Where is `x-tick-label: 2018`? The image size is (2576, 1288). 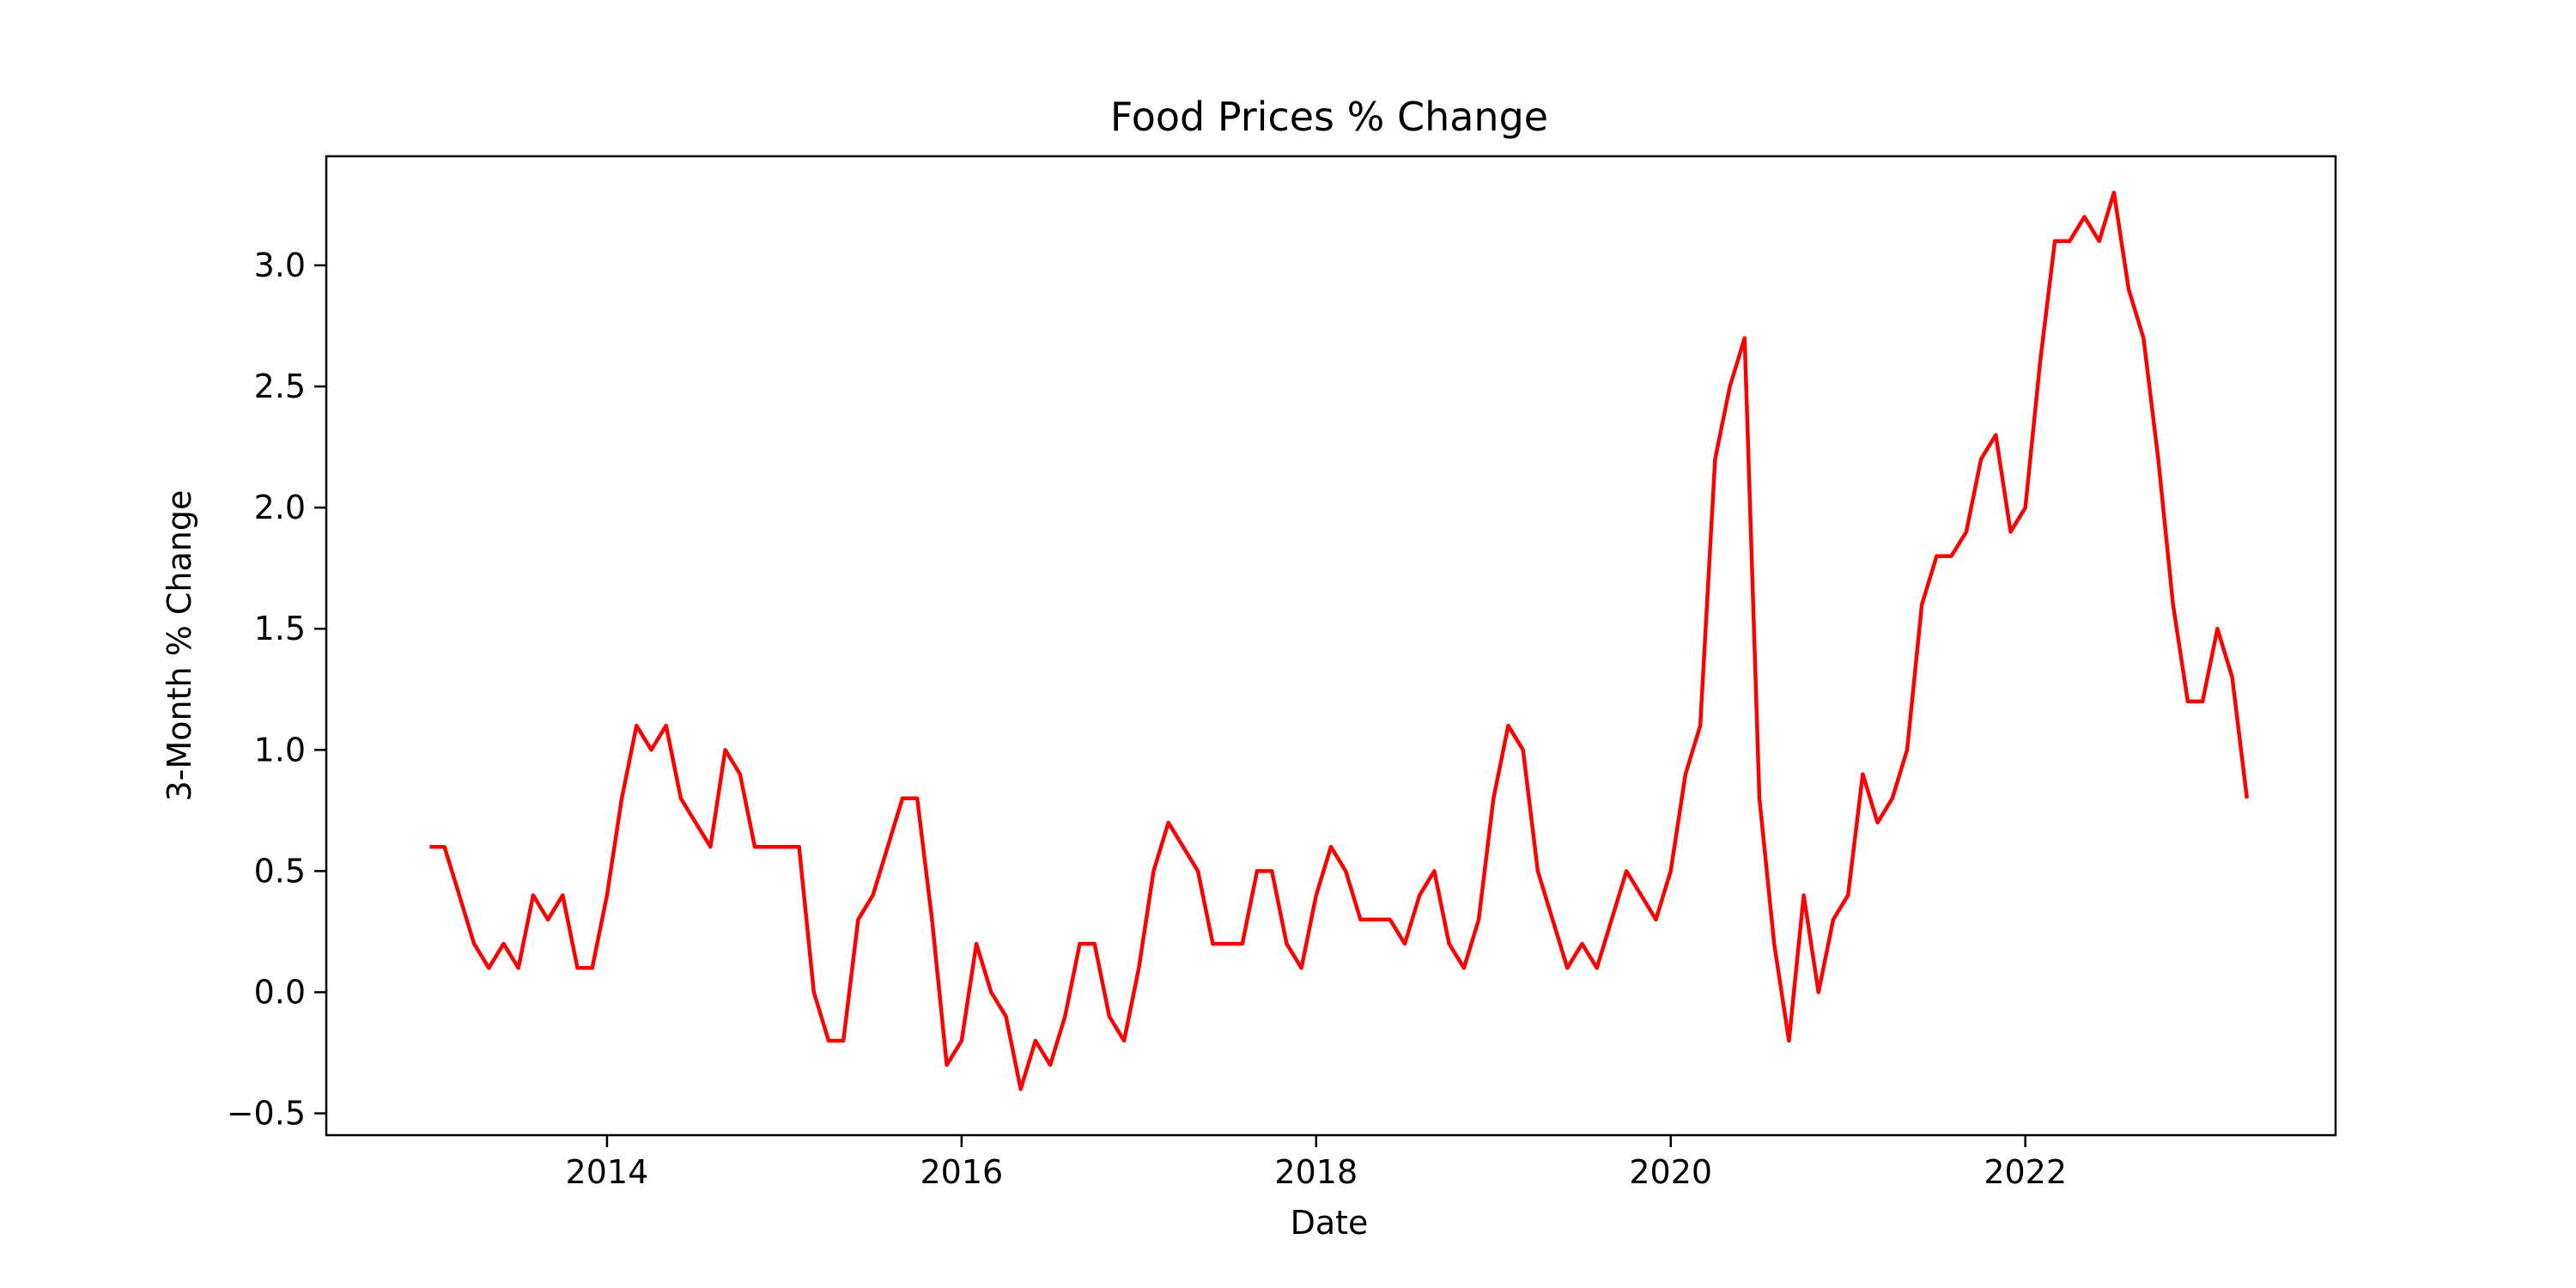 x-tick-label: 2018 is located at coordinates (1316, 1172).